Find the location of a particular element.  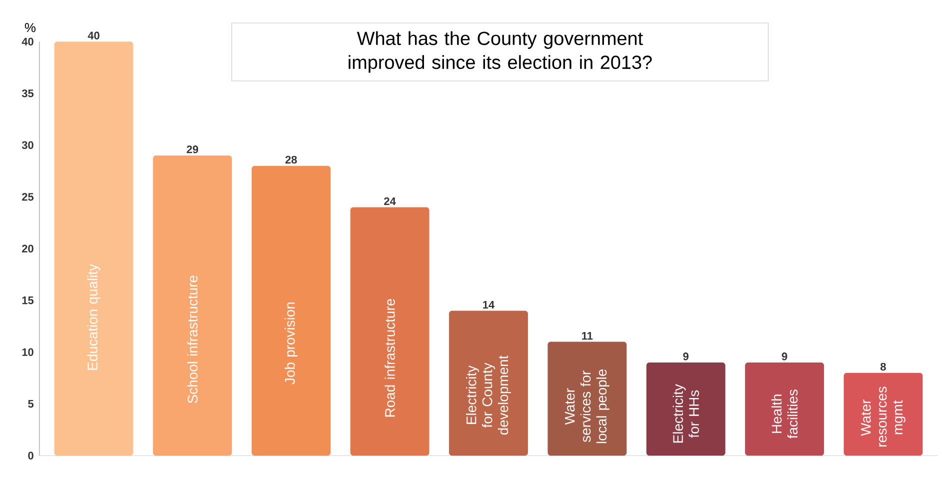

y-tick-label: 20 is located at coordinates (28, 248).